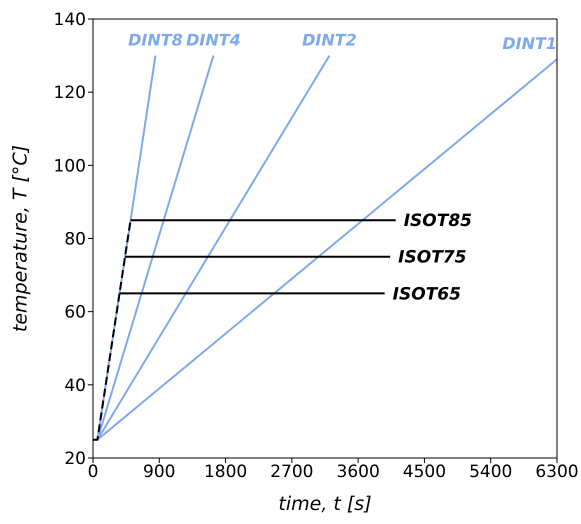 The height and width of the screenshot is (524, 581). What do you see at coordinates (70, 166) in the screenshot?
I see `y-tick-label: 100` at bounding box center [70, 166].